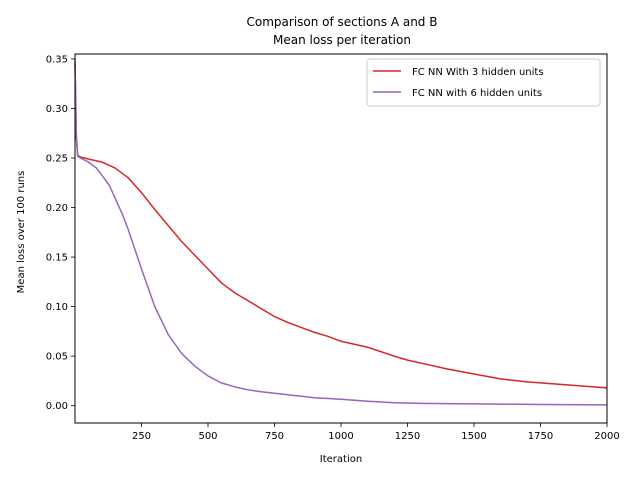  Describe the element at coordinates (342, 22) in the screenshot. I see `chart-title: Comparison of sections A and B` at that location.